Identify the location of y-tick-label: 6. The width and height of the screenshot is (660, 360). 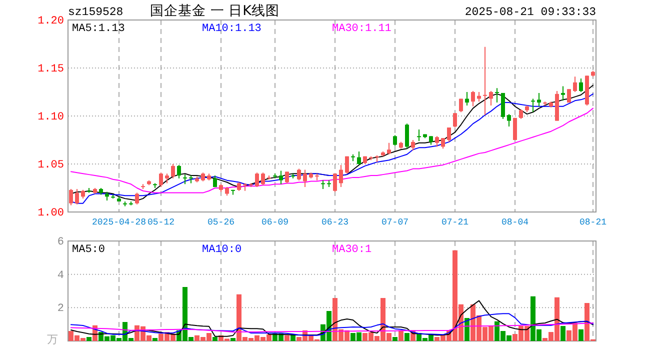
(60, 242).